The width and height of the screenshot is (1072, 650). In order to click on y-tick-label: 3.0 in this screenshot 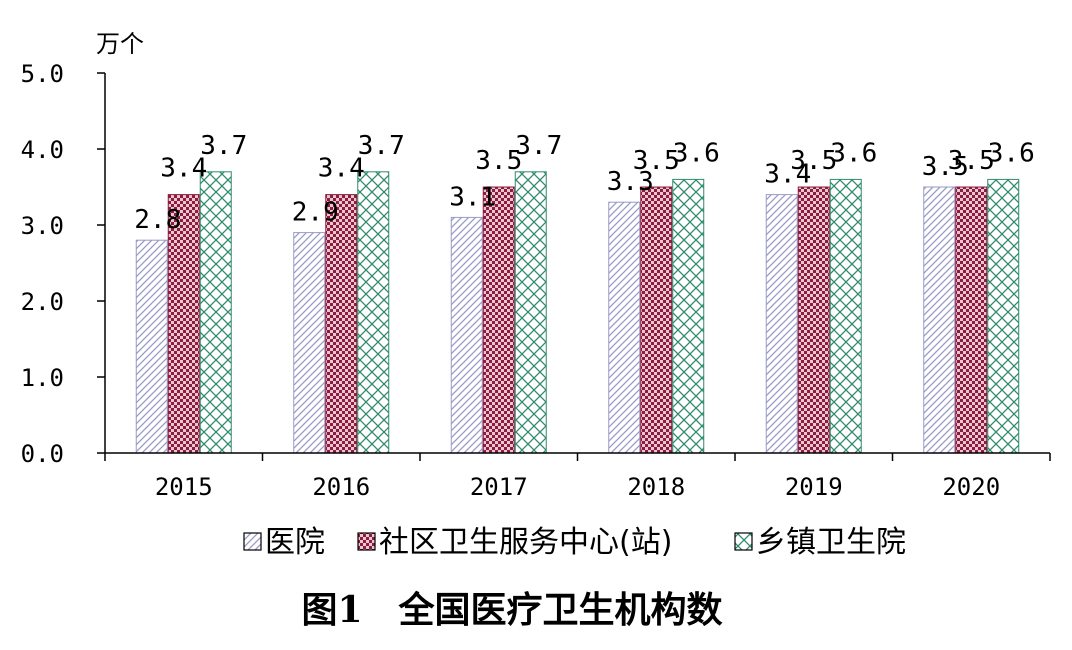, I will do `click(42, 226)`.